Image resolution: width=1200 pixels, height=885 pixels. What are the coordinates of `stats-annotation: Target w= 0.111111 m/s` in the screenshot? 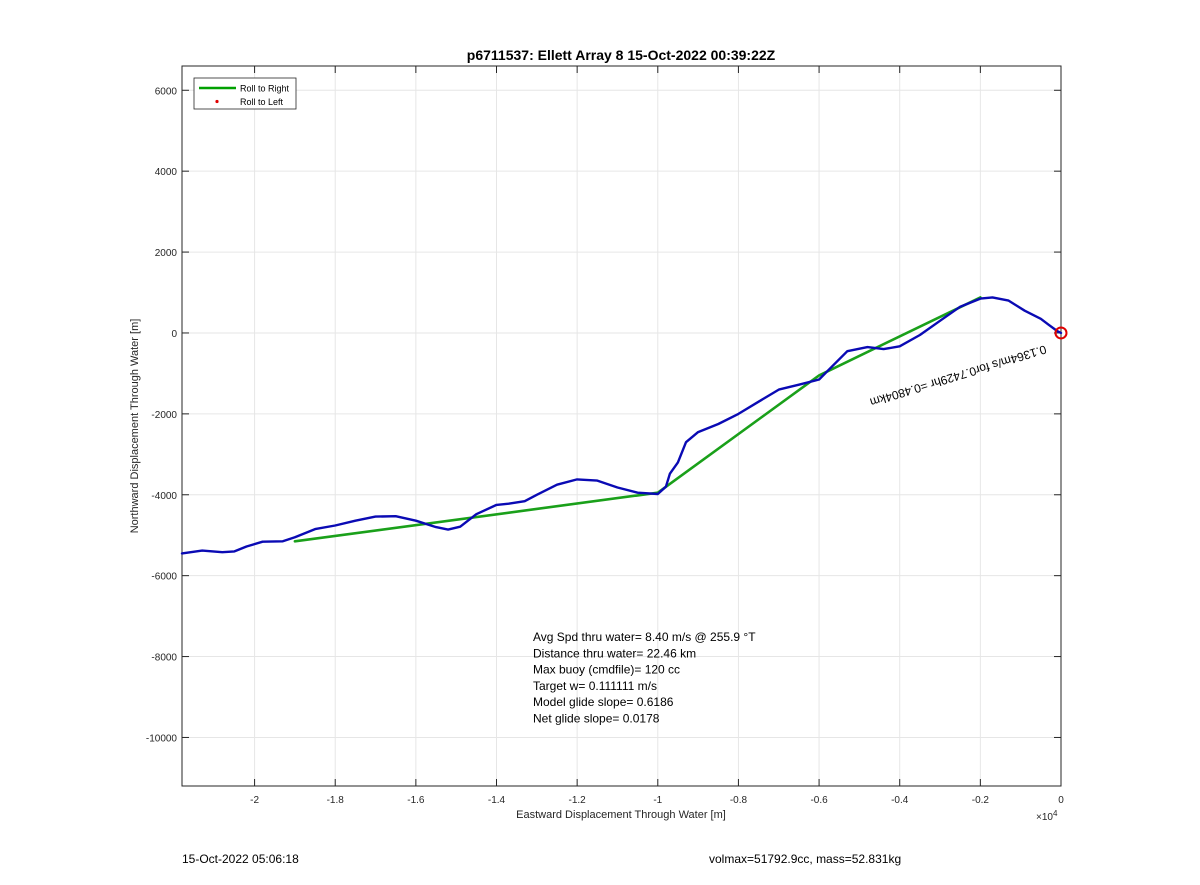 It's located at (595, 686).